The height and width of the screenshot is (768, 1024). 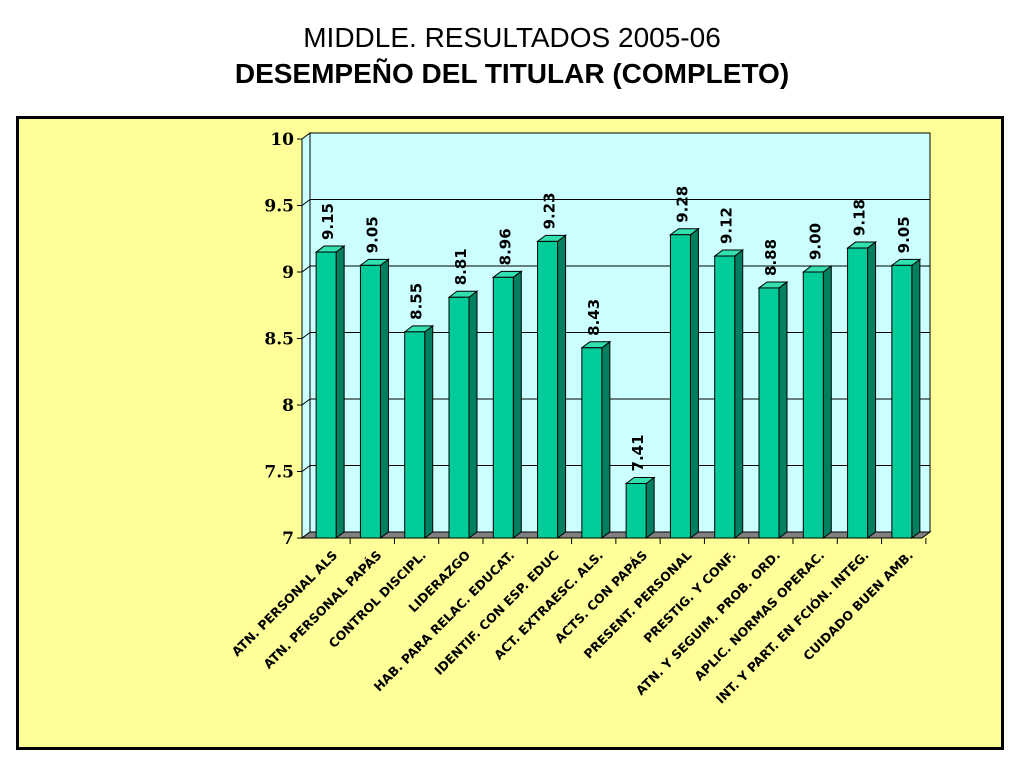 I want to click on plot-floor, so click(x=616, y=535).